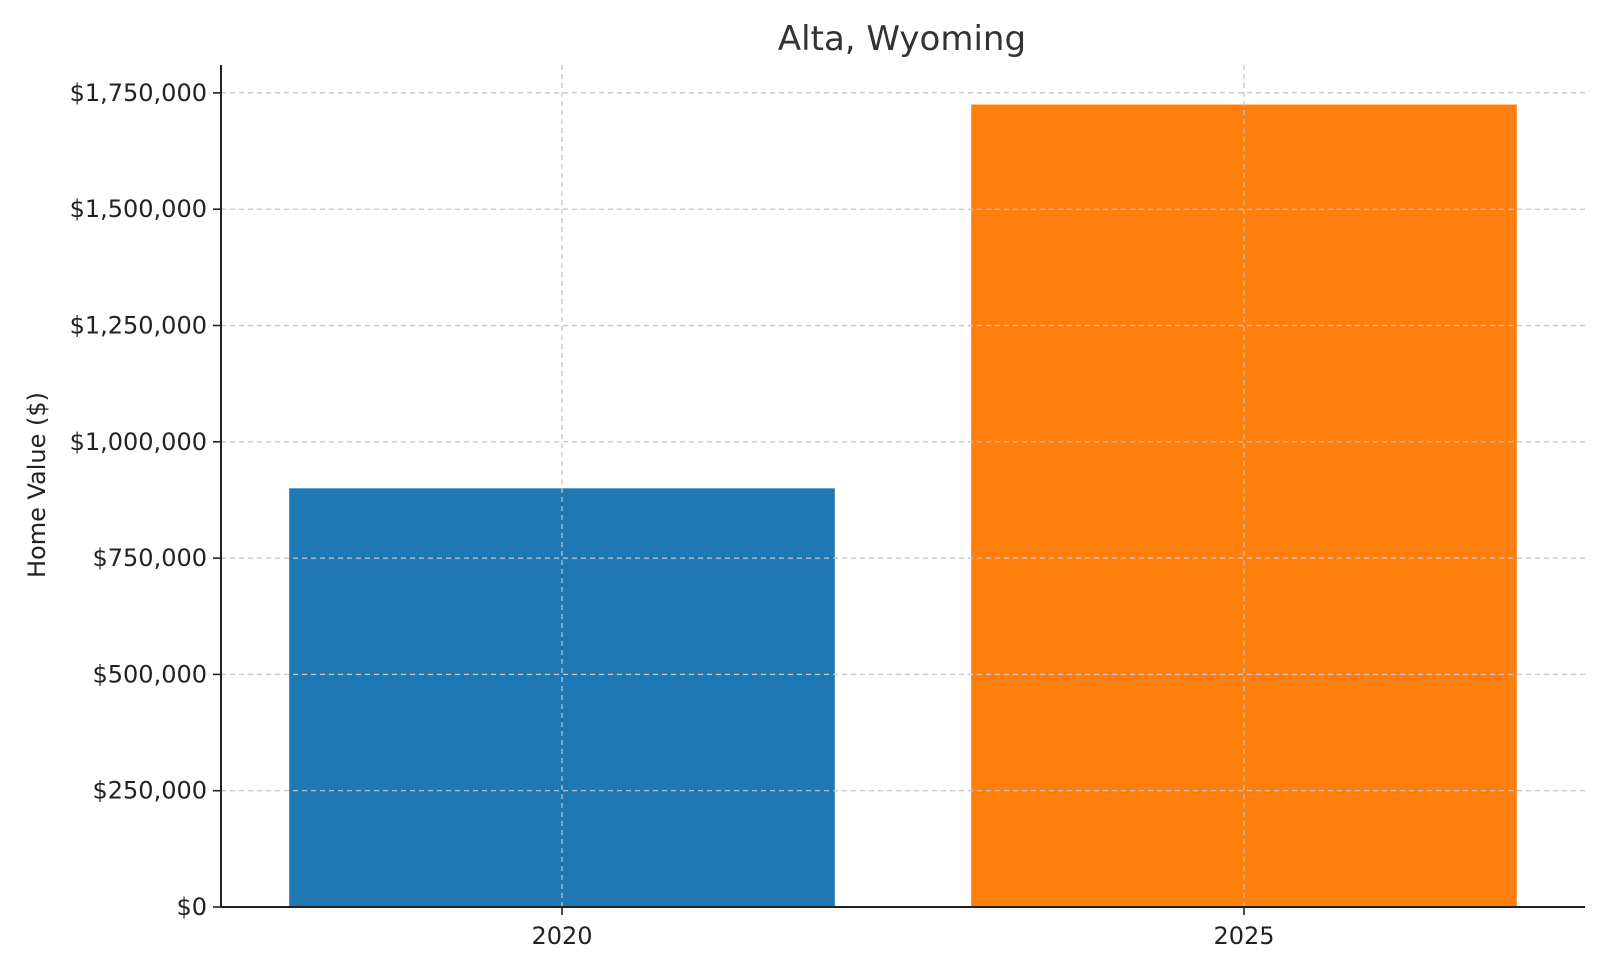 The width and height of the screenshot is (1600, 960). I want to click on y-tick-label: $750,000, so click(149, 558).